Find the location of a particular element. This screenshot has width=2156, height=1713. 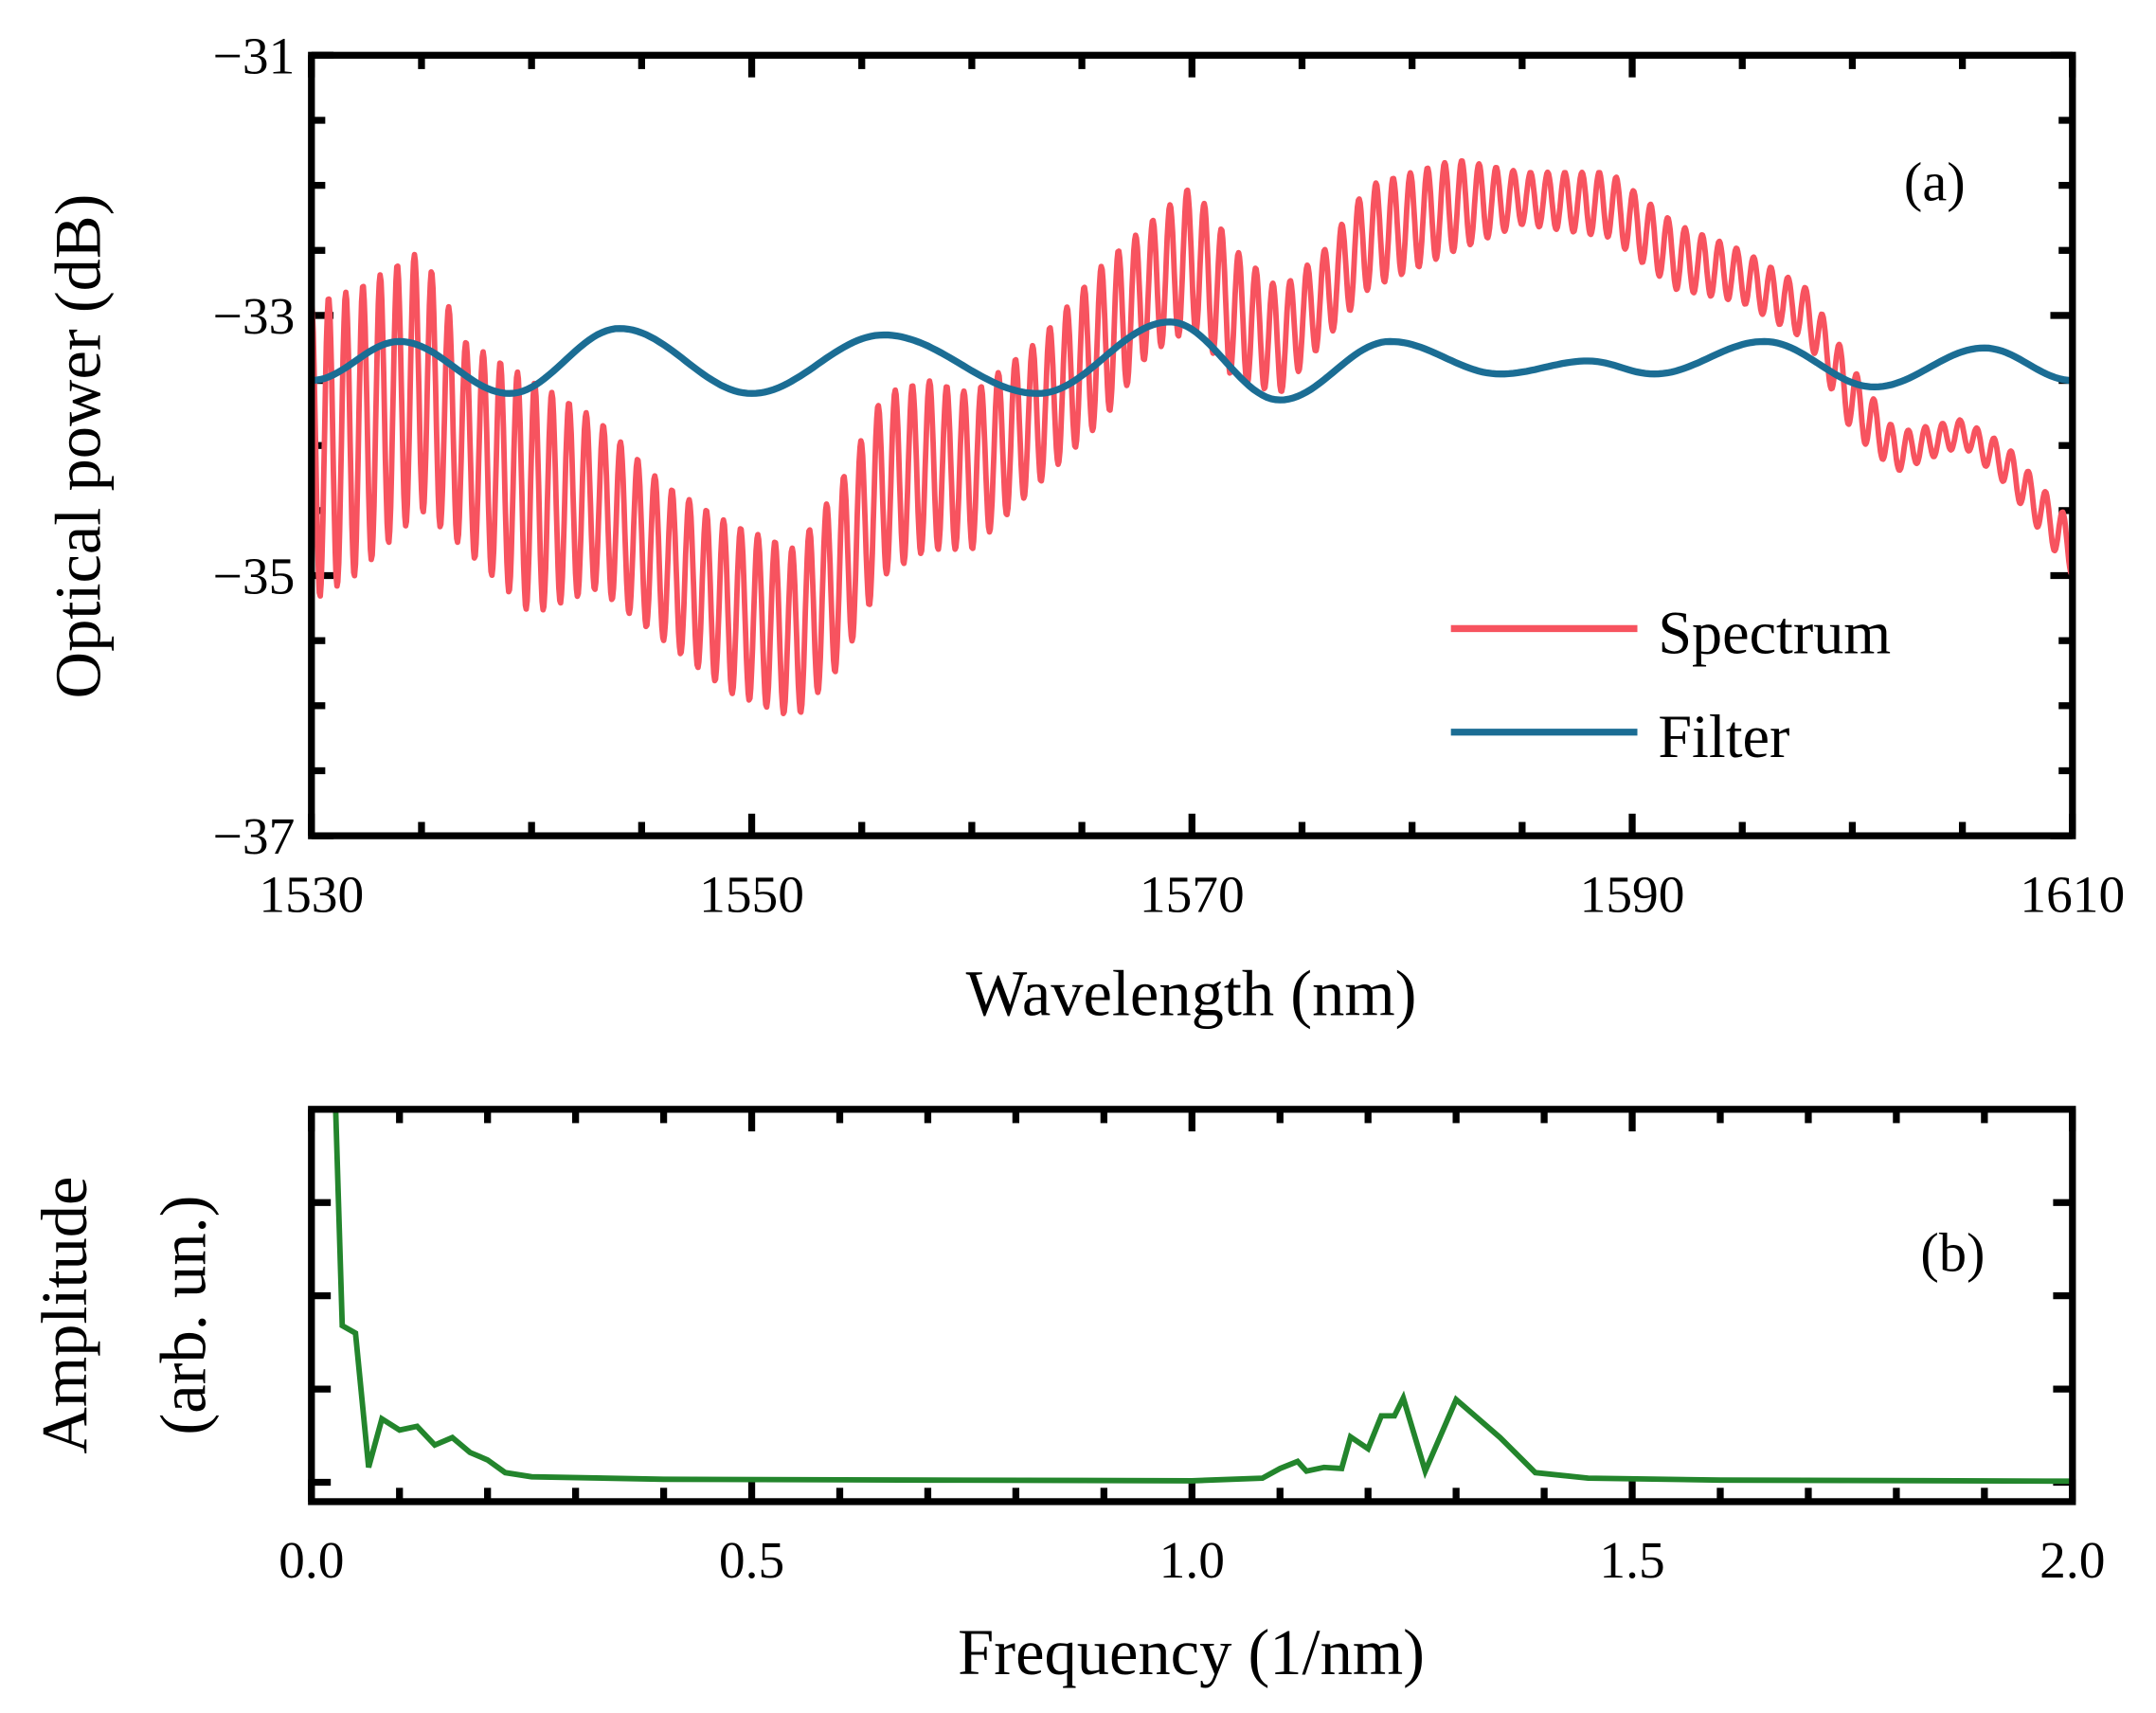

y-axis-label-units: (arb. un.) is located at coordinates (184, 1315).